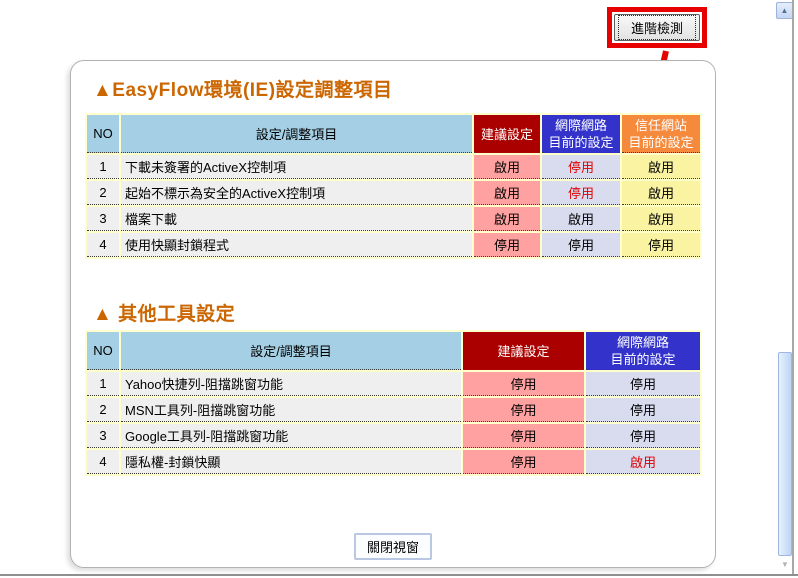  I want to click on table-row: 4 使用快顯封鎖程式 停用 停用 停用, so click(393, 245).